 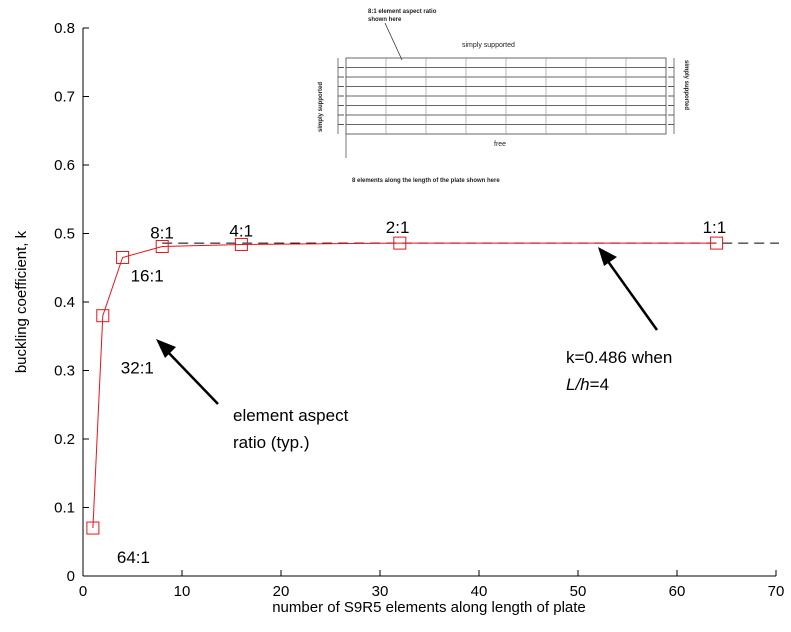 What do you see at coordinates (133, 557) in the screenshot?
I see `point-label: 64:1` at bounding box center [133, 557].